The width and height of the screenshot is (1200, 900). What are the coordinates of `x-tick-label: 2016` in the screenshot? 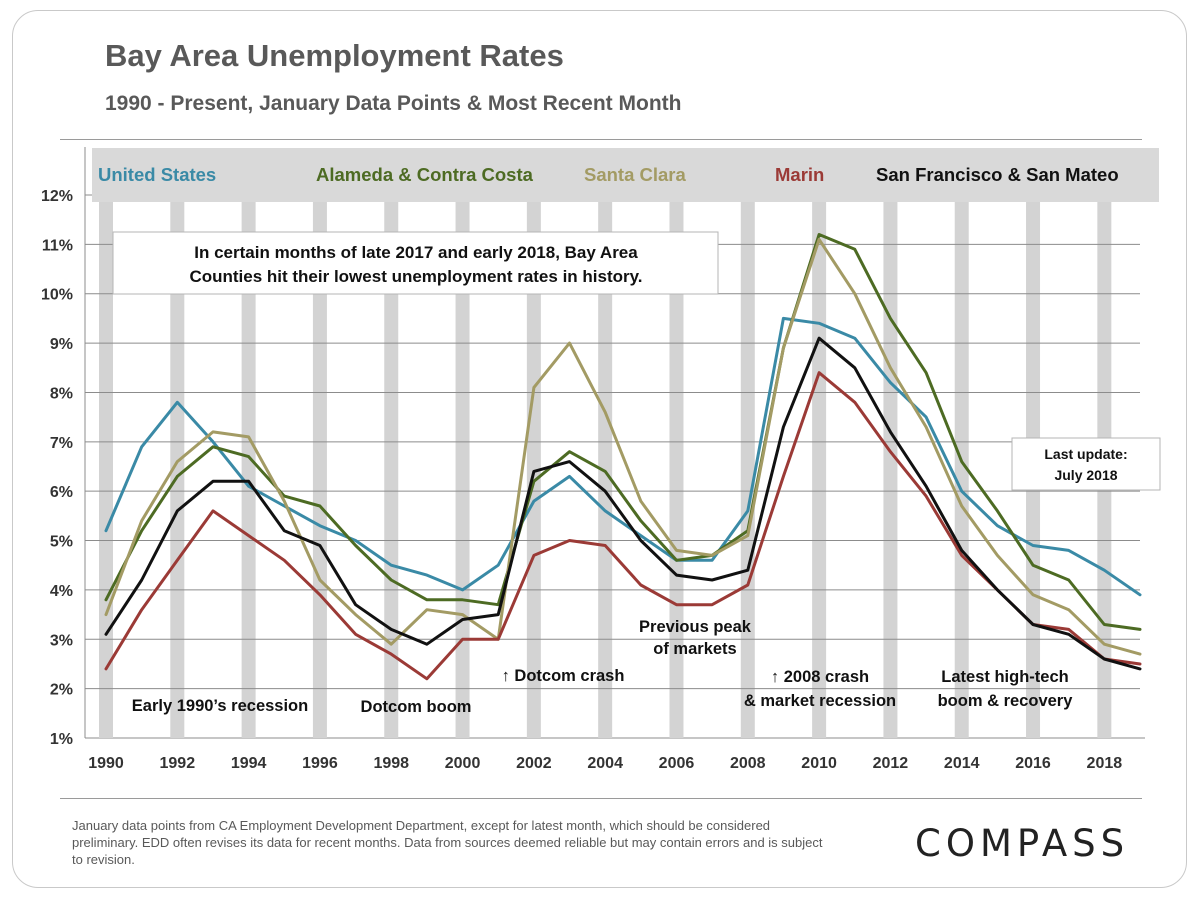 It's located at (1033, 763).